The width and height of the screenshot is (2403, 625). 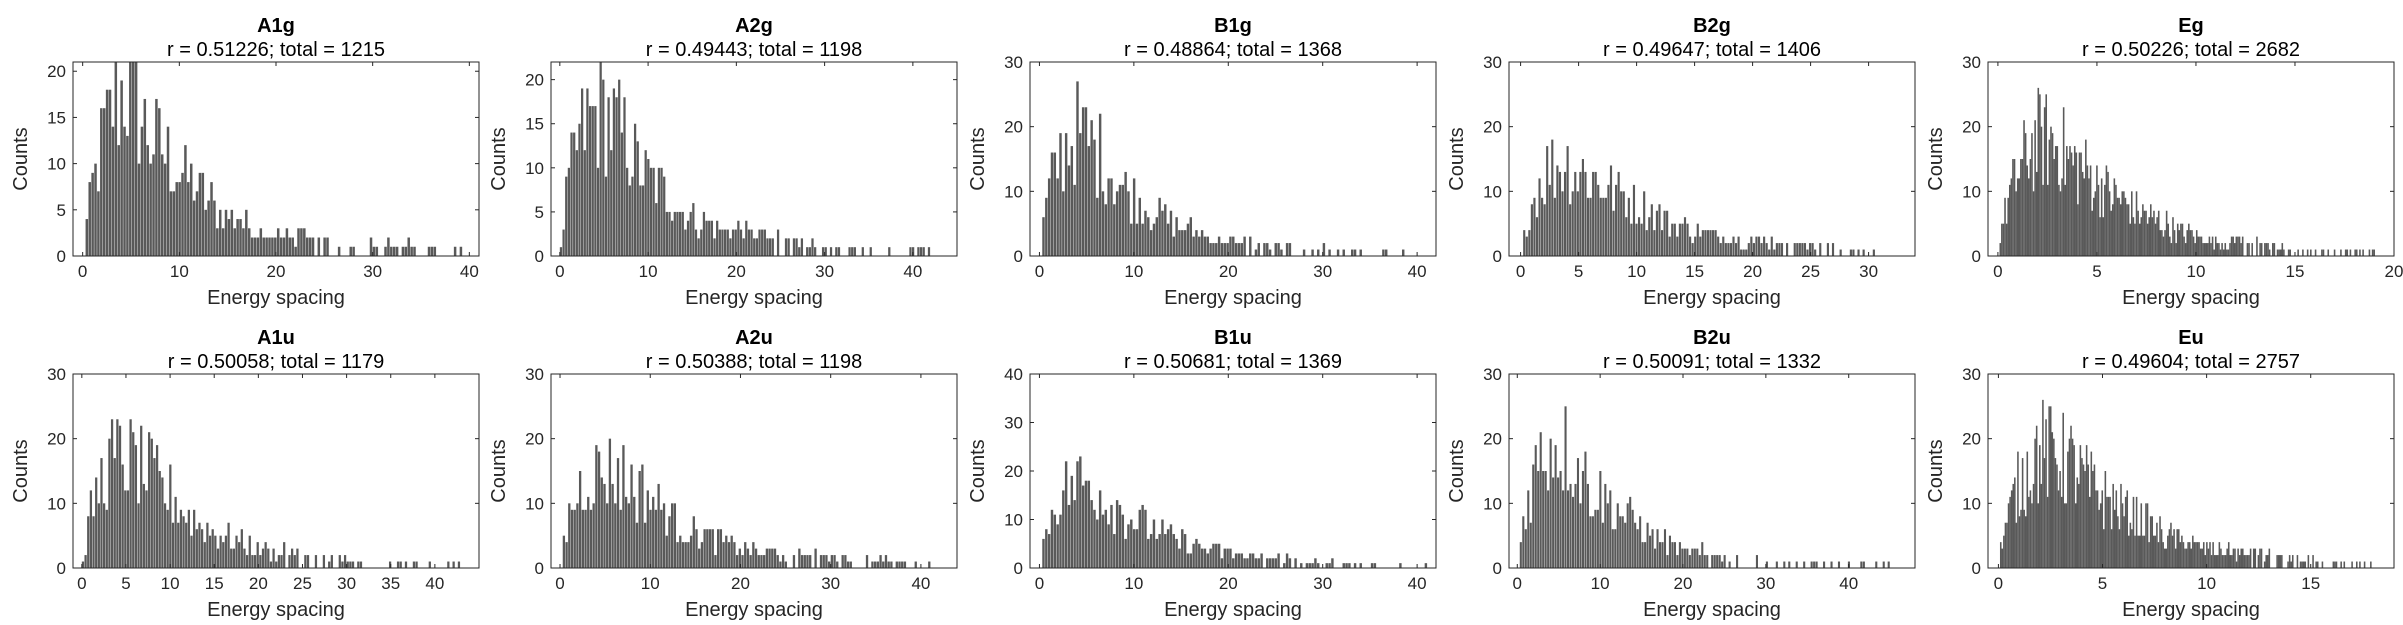 I want to click on x-tick-label: 30, so click(x=830, y=583).